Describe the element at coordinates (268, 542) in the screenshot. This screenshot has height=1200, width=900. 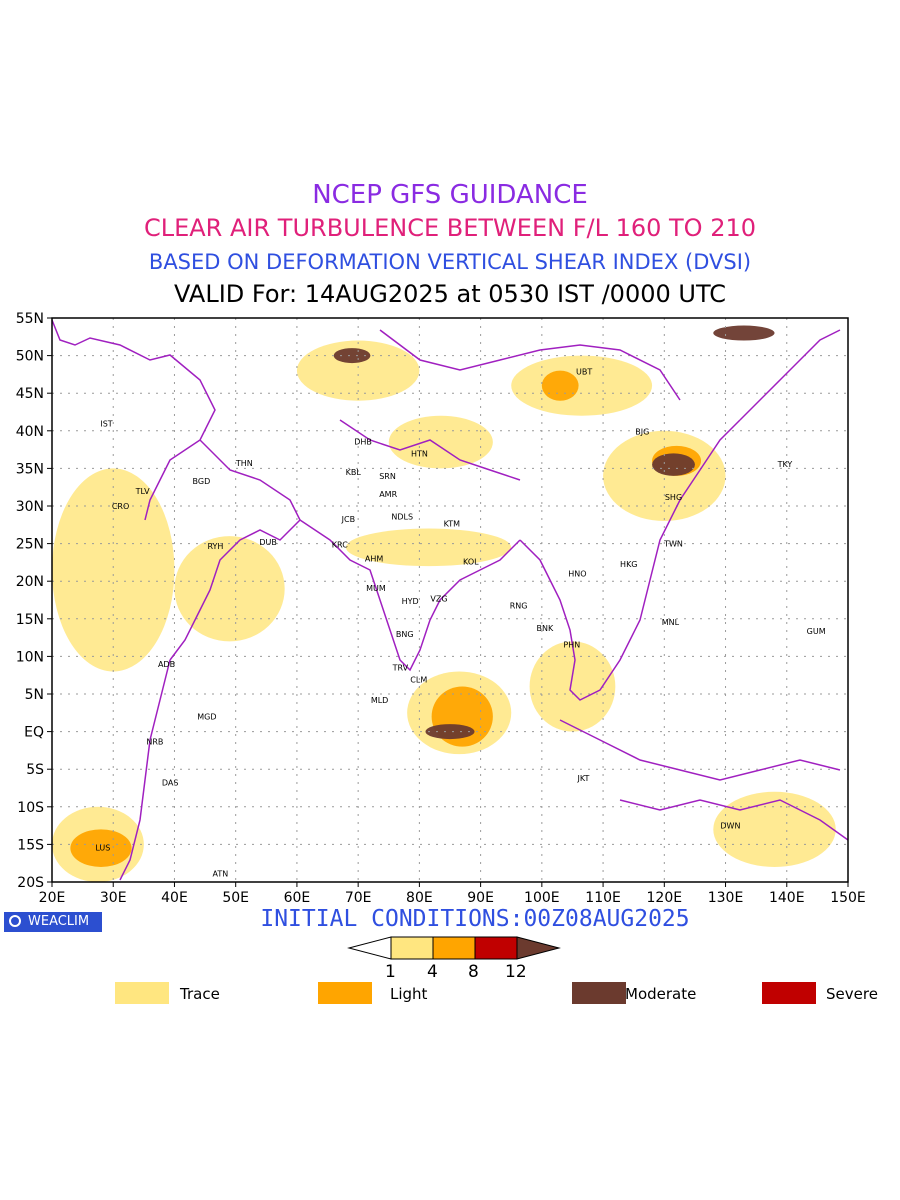
I see `city-label-dub: DUB` at that location.